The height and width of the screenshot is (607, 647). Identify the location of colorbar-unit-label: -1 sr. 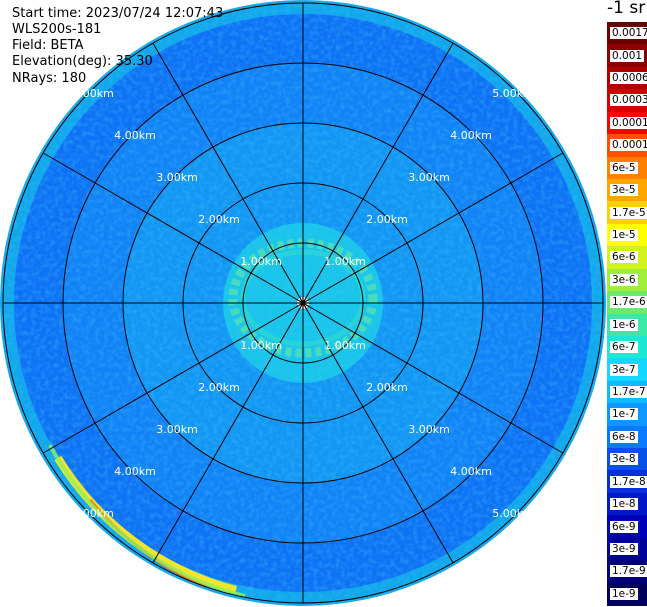
(626, 9).